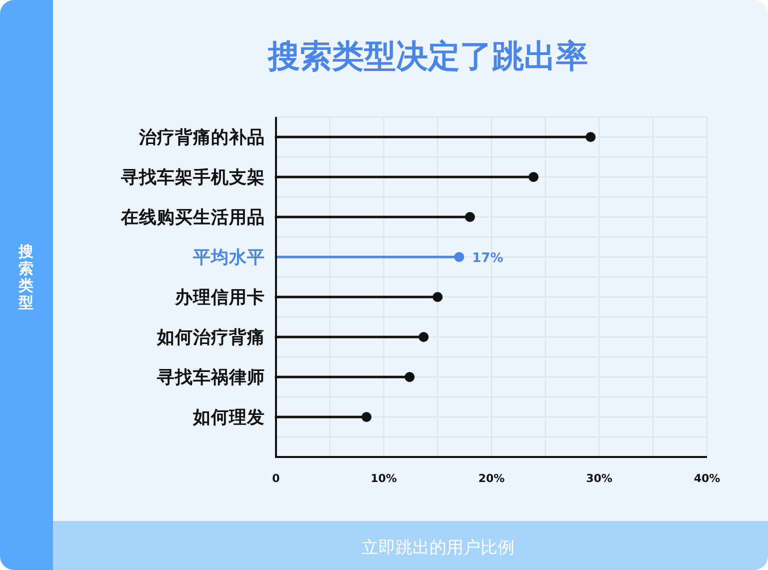  What do you see at coordinates (438, 548) in the screenshot?
I see `xlabel: 立即跳出的用户比例` at bounding box center [438, 548].